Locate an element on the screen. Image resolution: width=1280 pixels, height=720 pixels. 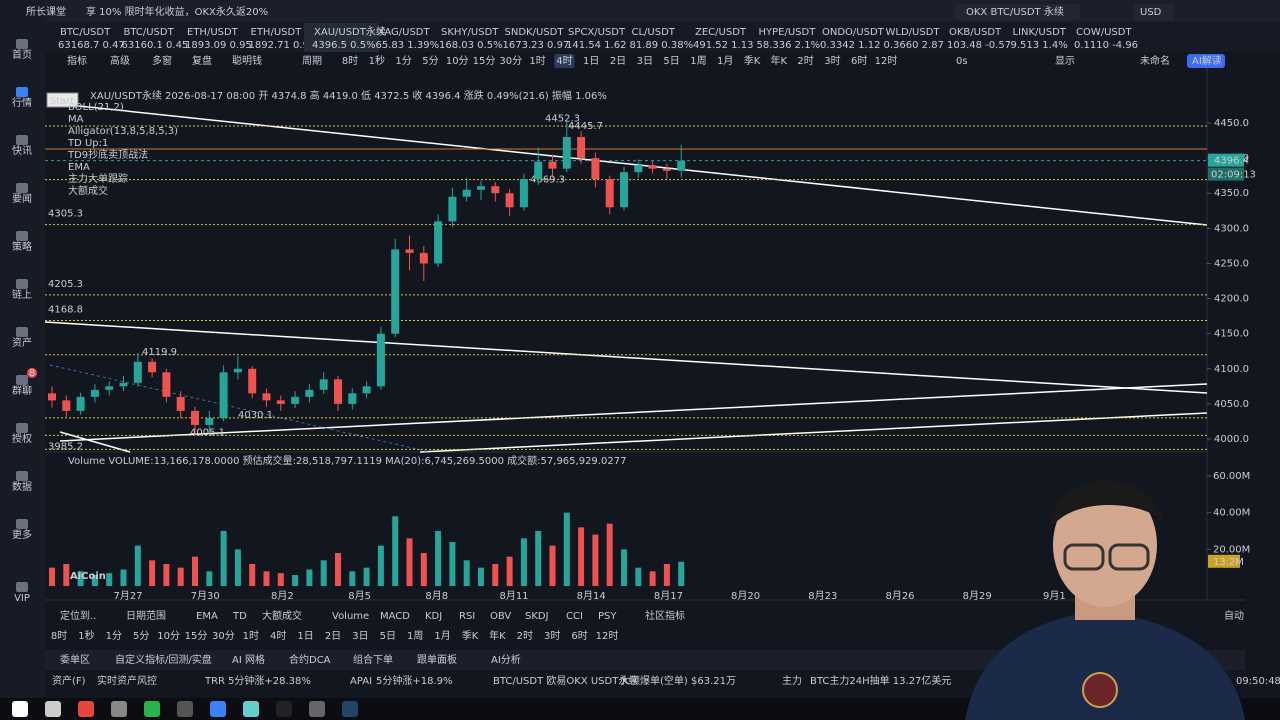
bottom-timeframe: 1时 is located at coordinates (251, 636).